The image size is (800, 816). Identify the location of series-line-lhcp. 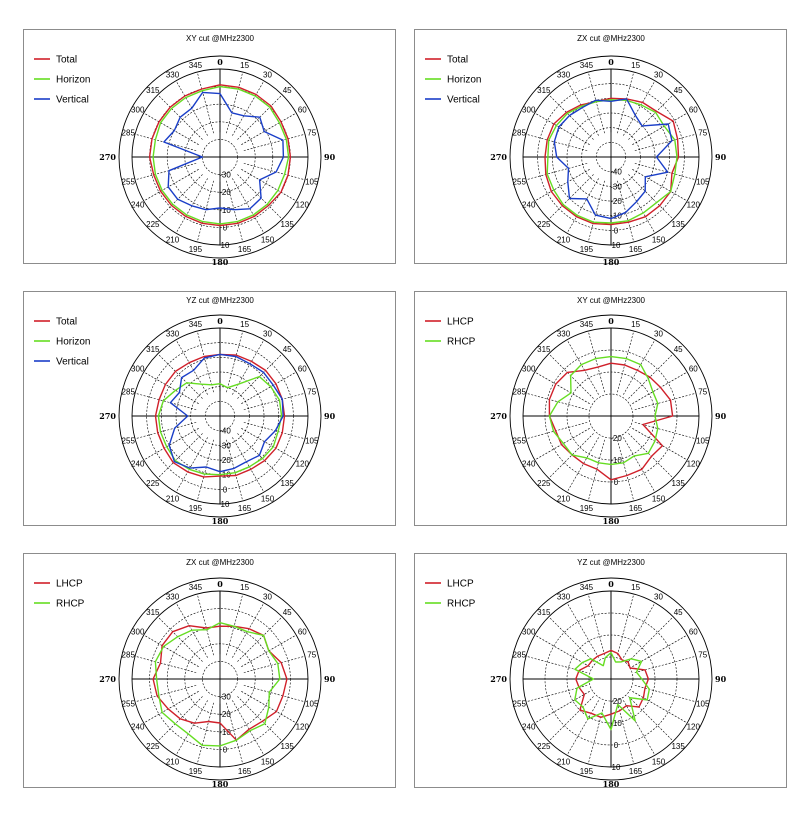
(611, 421).